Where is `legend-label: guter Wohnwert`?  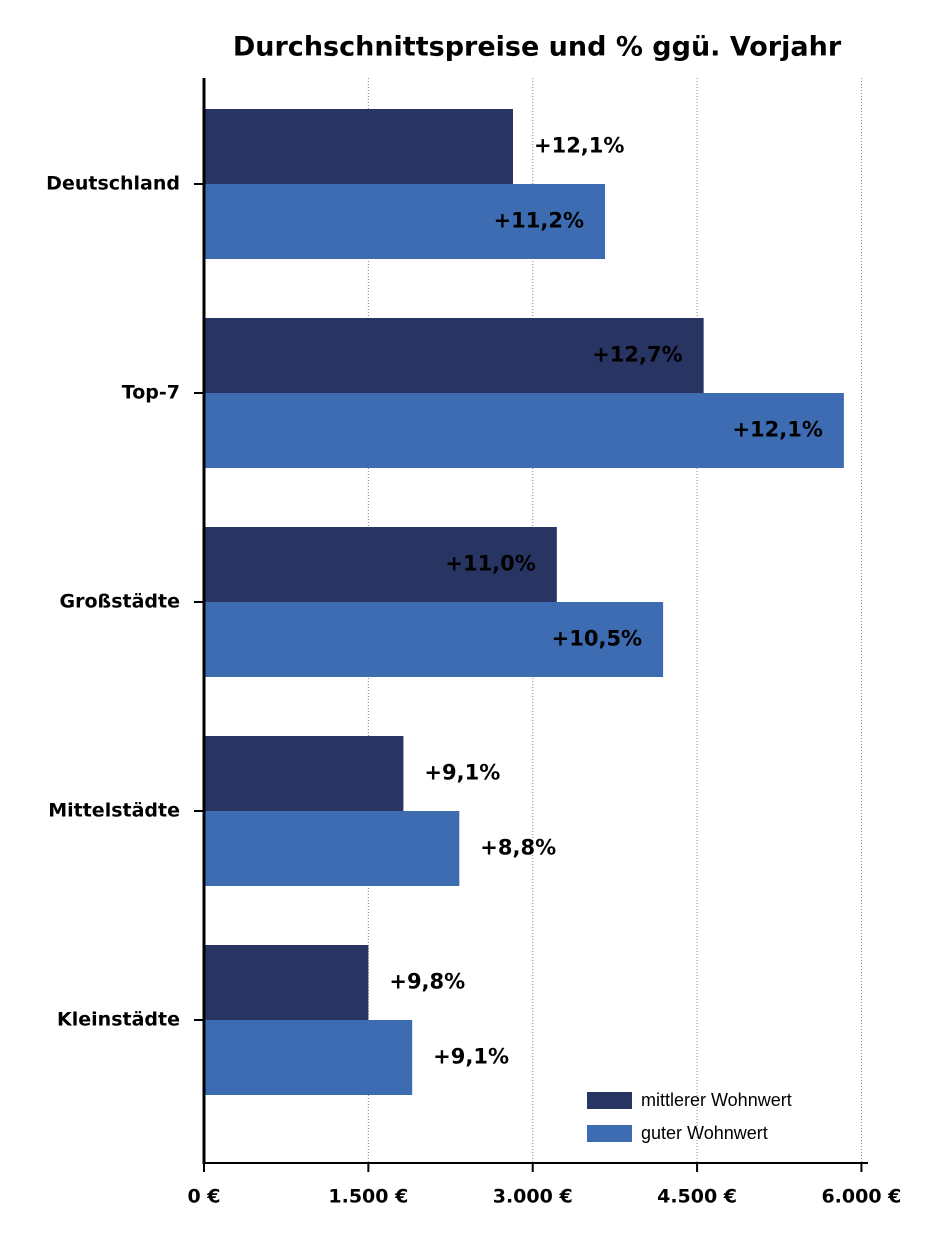 legend-label: guter Wohnwert is located at coordinates (704, 1133).